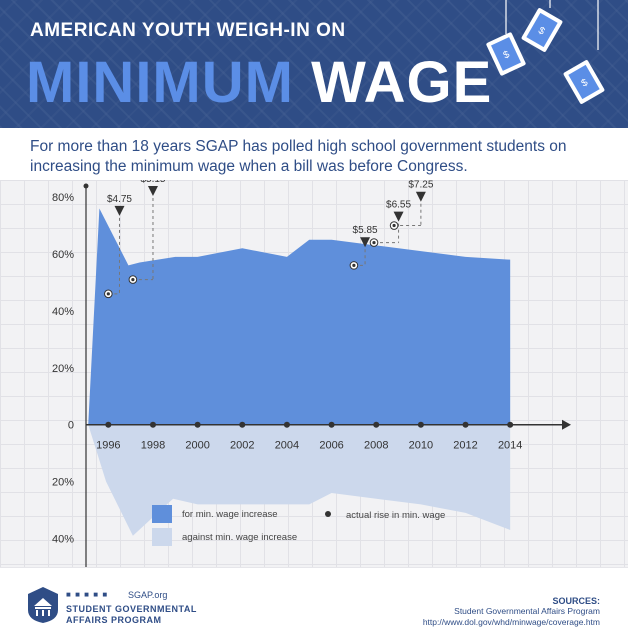 This screenshot has height=642, width=628. I want to click on x-tick-label: 2000, so click(197, 446).